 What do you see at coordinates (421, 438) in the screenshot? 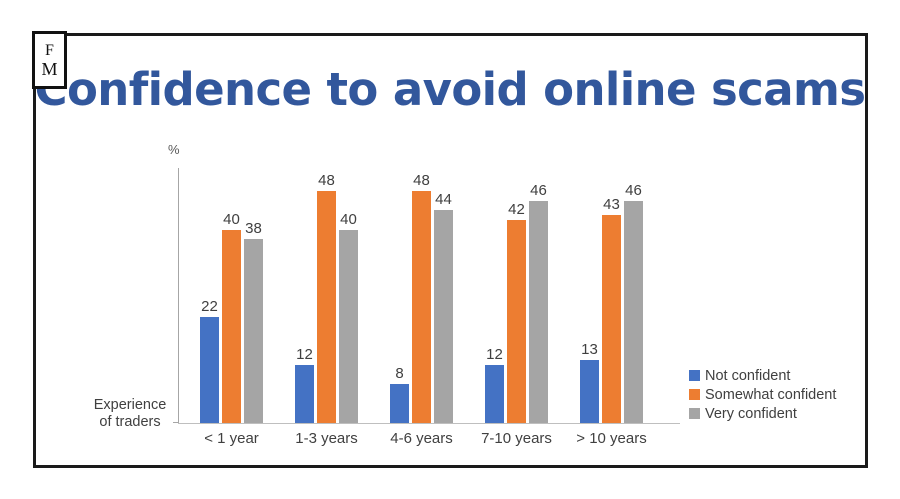
I see `x-axis-tick-label: 4-6 years` at bounding box center [421, 438].